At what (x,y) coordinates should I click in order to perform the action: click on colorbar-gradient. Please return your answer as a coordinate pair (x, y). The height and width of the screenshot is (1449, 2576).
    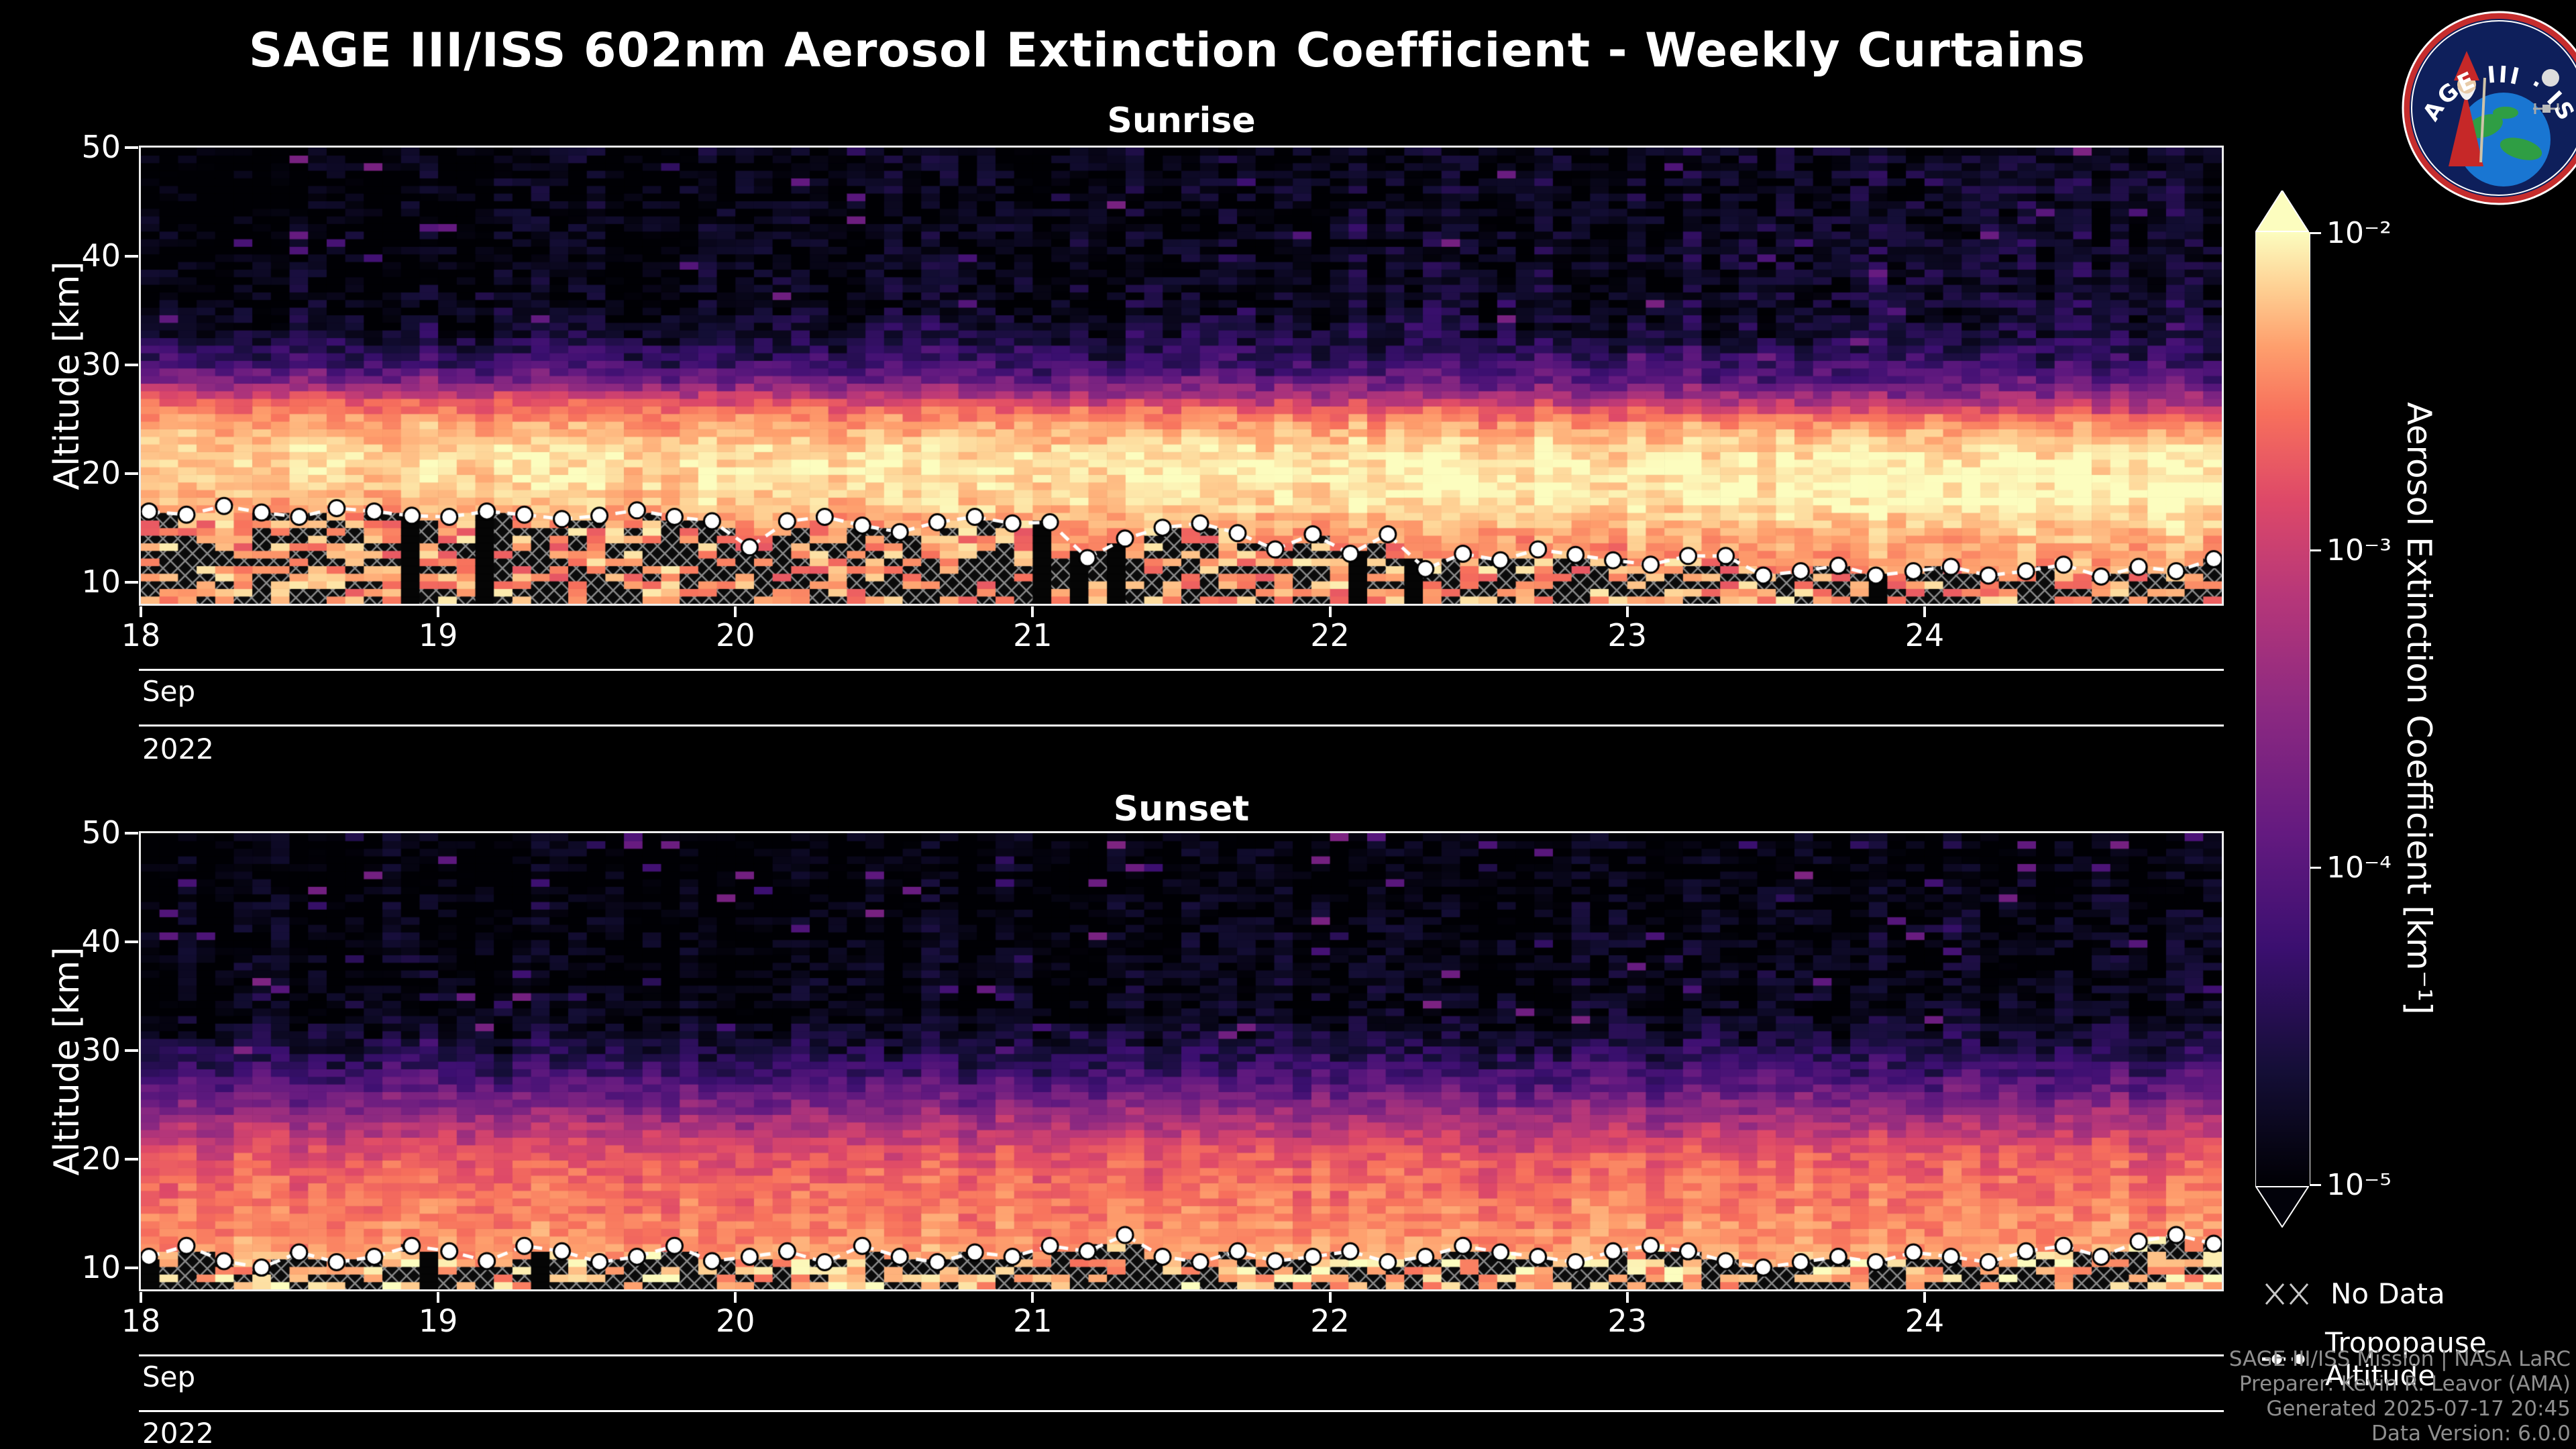
    Looking at the image, I should click on (2282, 709).